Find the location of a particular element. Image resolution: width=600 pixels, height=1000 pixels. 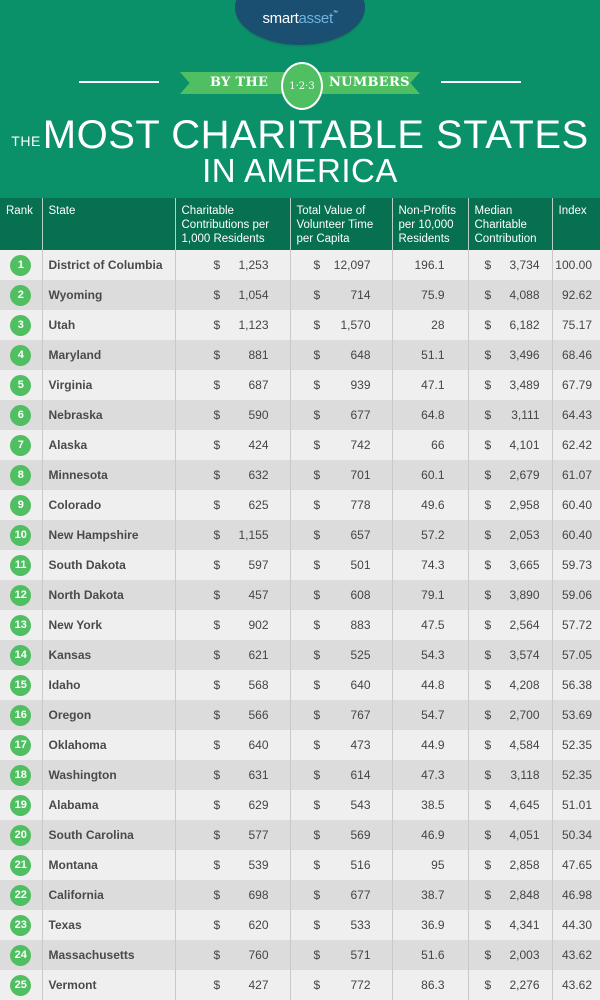

contributions-cell: $1,253 is located at coordinates (233, 265).